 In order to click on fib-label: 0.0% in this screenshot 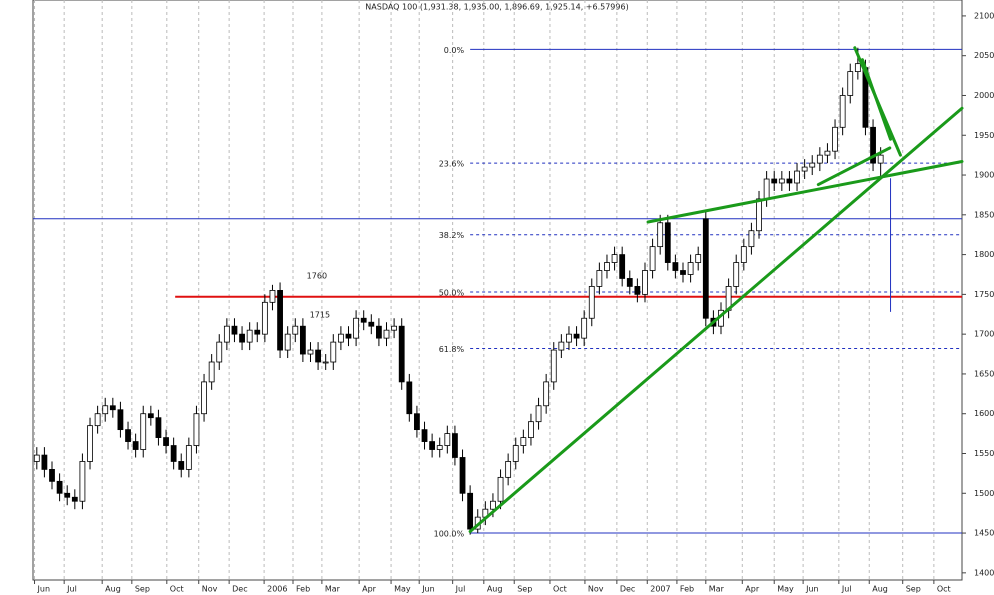, I will do `click(454, 50)`.